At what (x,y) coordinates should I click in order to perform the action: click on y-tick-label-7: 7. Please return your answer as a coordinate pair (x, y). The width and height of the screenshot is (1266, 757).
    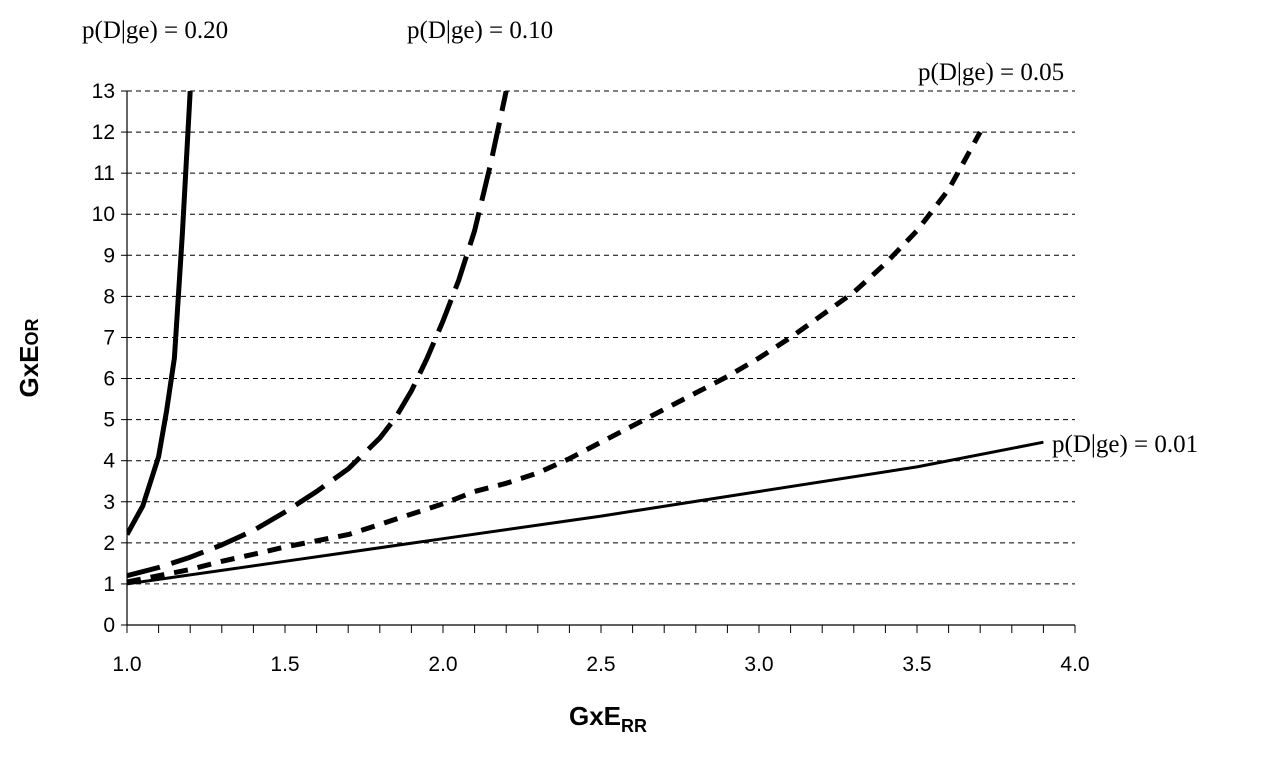
    Looking at the image, I should click on (109, 337).